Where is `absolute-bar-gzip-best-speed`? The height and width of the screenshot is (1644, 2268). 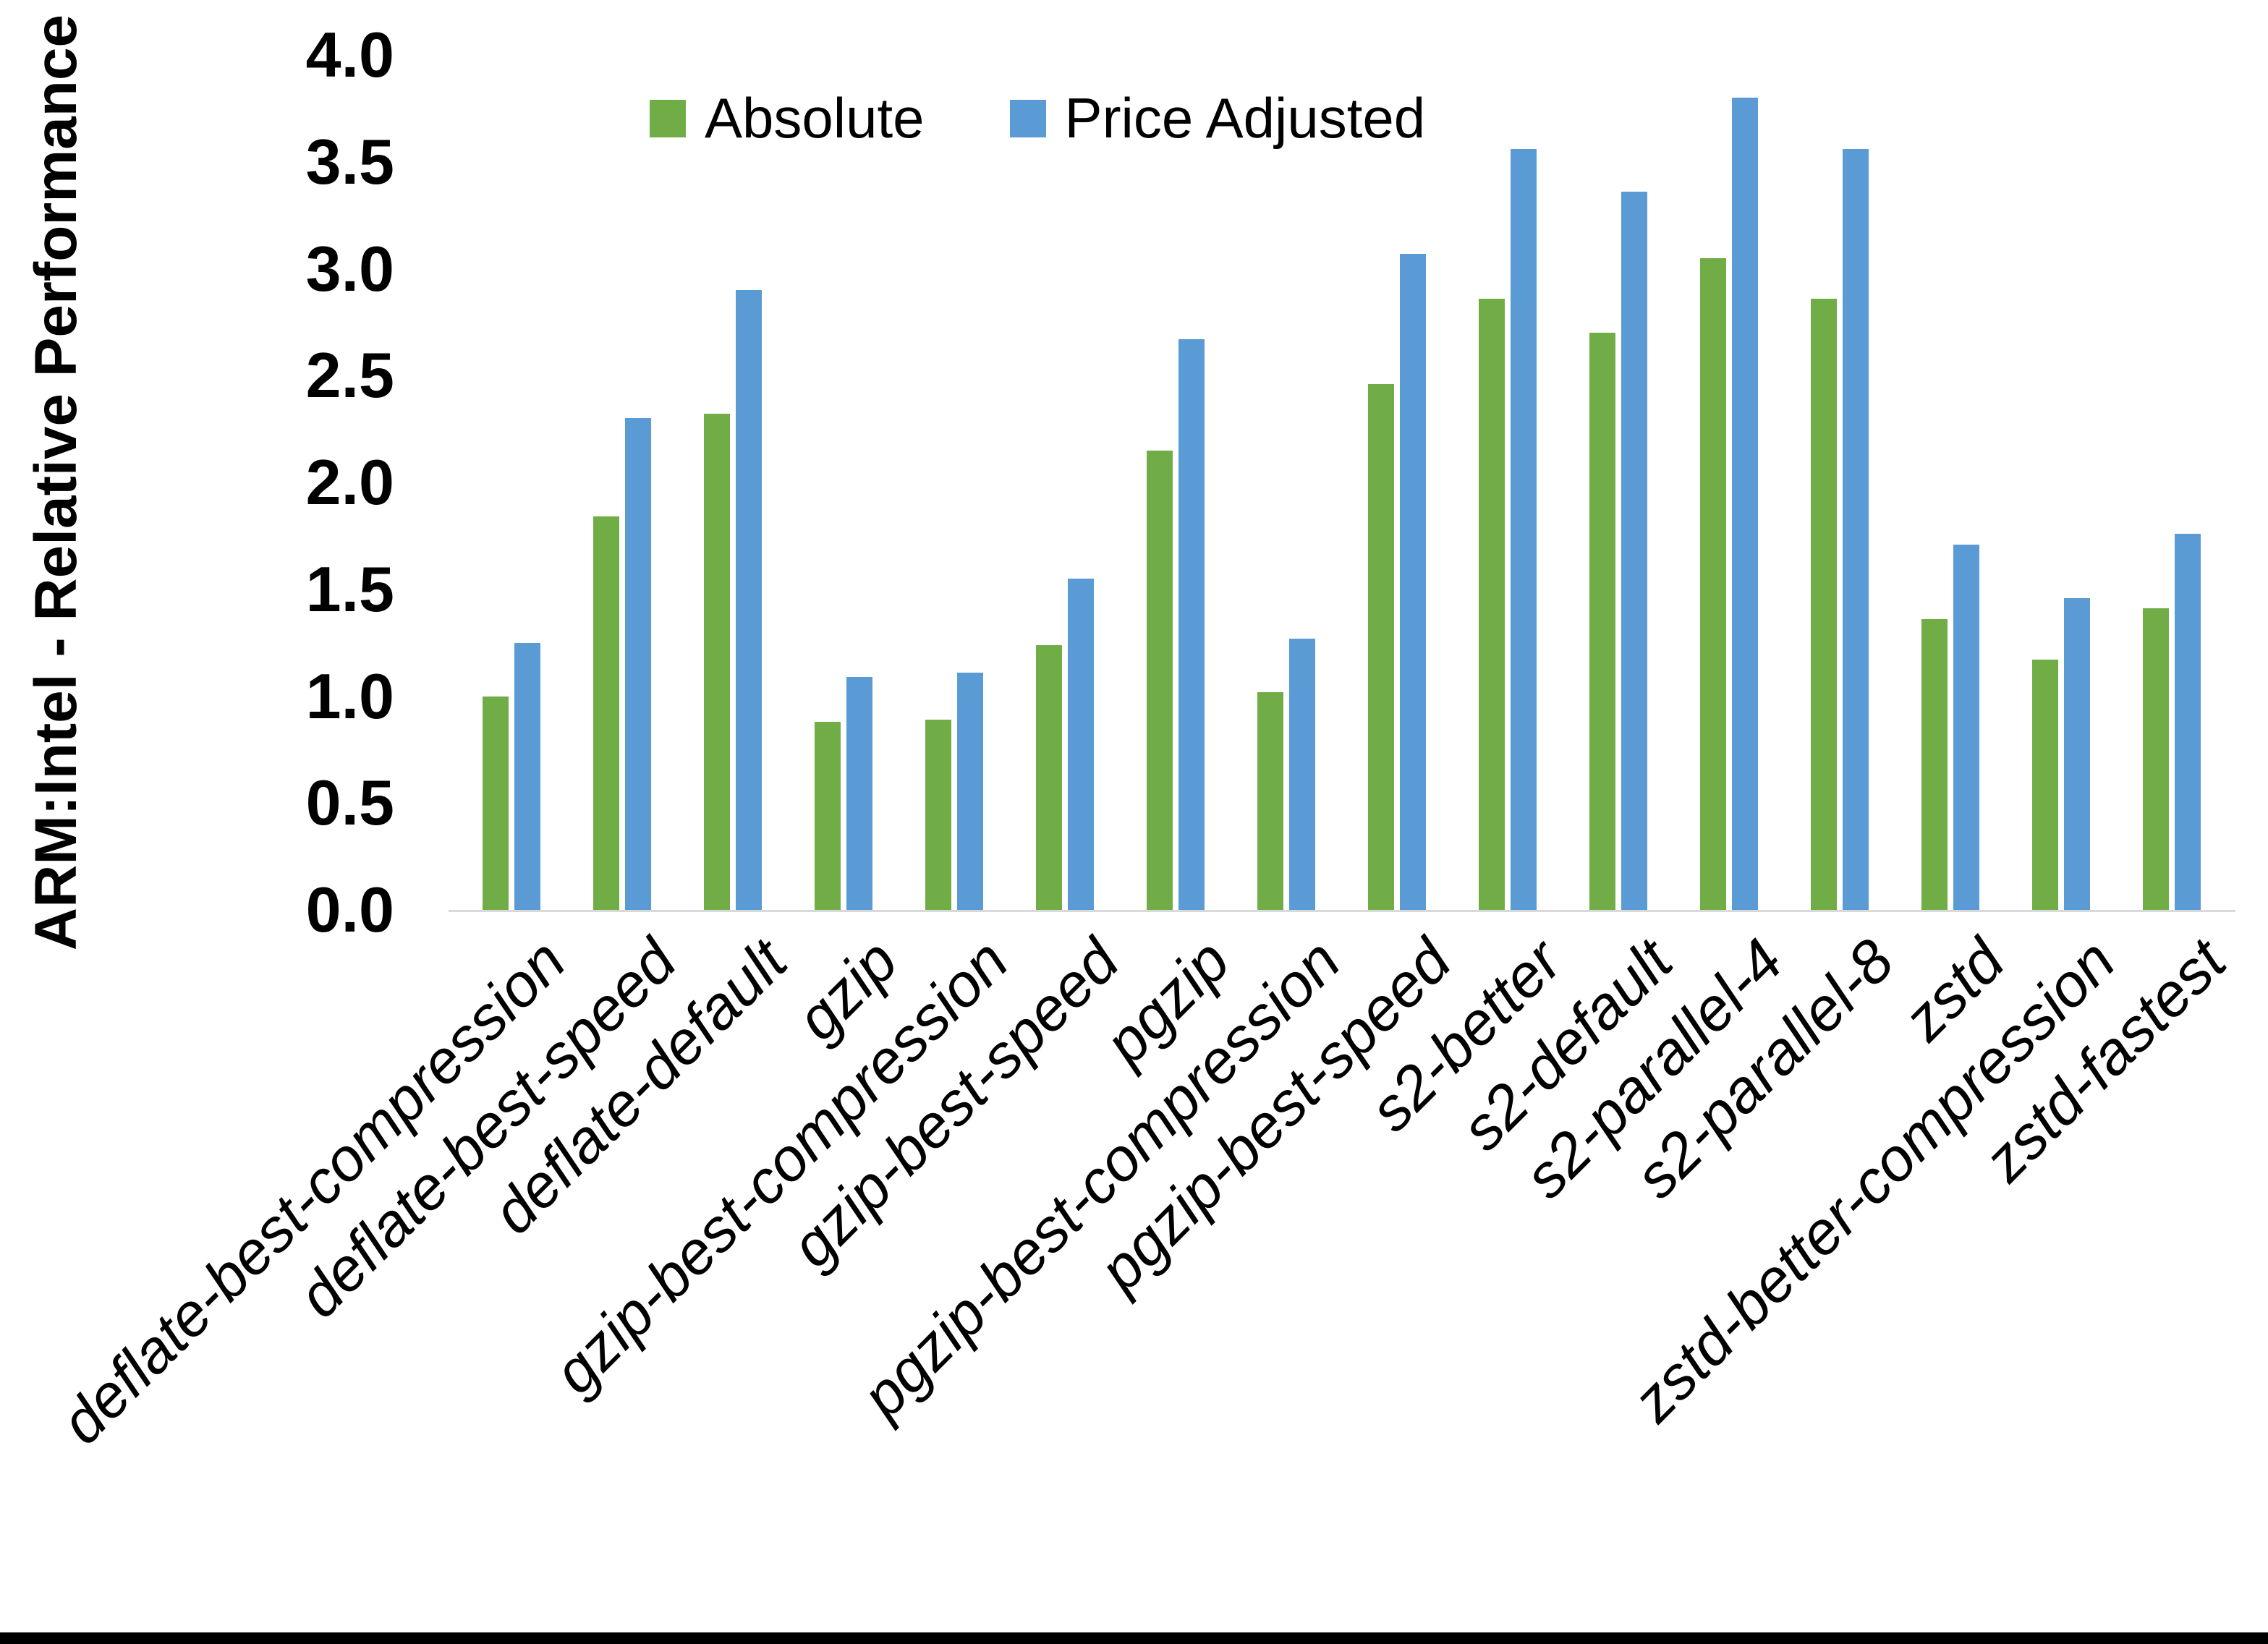 absolute-bar-gzip-best-speed is located at coordinates (1049, 777).